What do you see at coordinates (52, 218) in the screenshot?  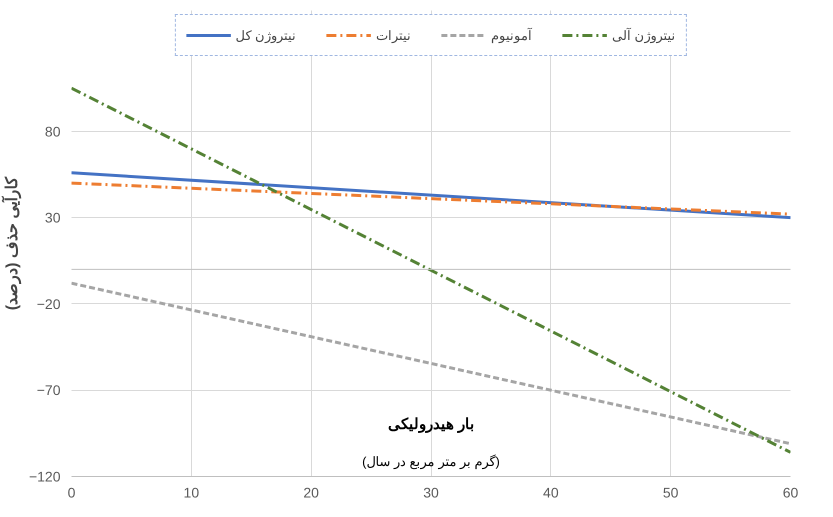 I see `y-tick-label: 30` at bounding box center [52, 218].